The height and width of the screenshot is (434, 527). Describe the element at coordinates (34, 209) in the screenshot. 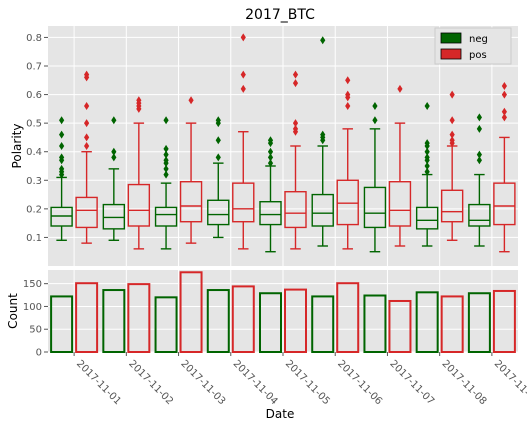

I see `polarity-tick-label: 0.2` at that location.